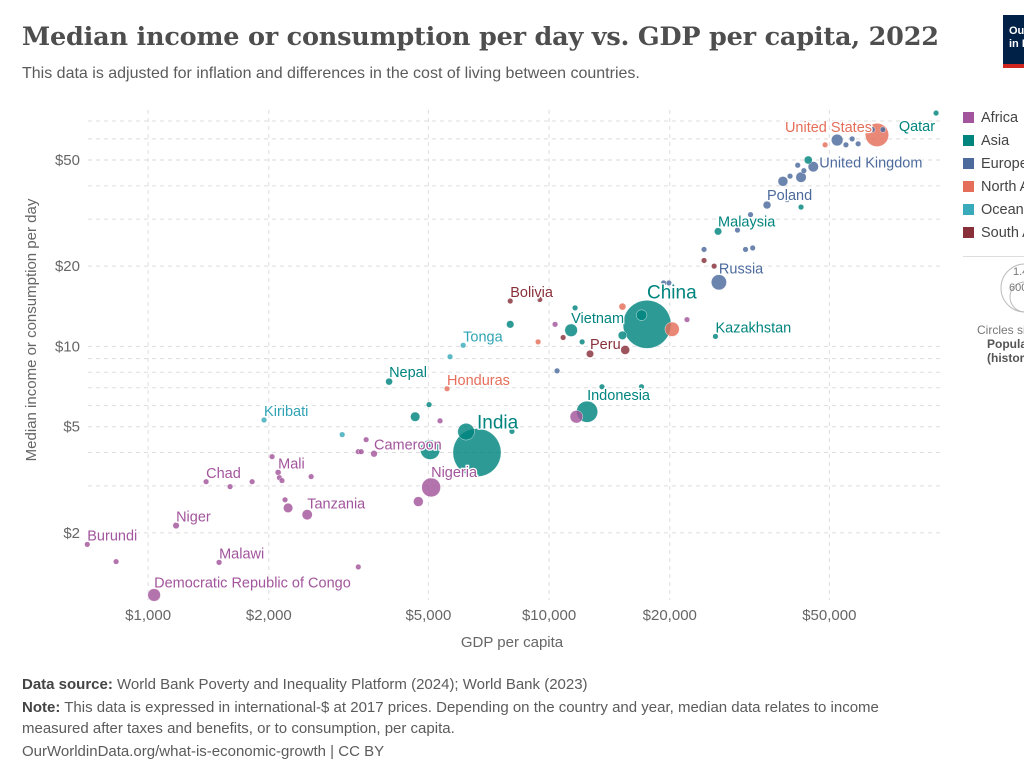 This screenshot has height=781, width=1024. I want to click on owid-logo: Our World in Data, so click(1013, 41).